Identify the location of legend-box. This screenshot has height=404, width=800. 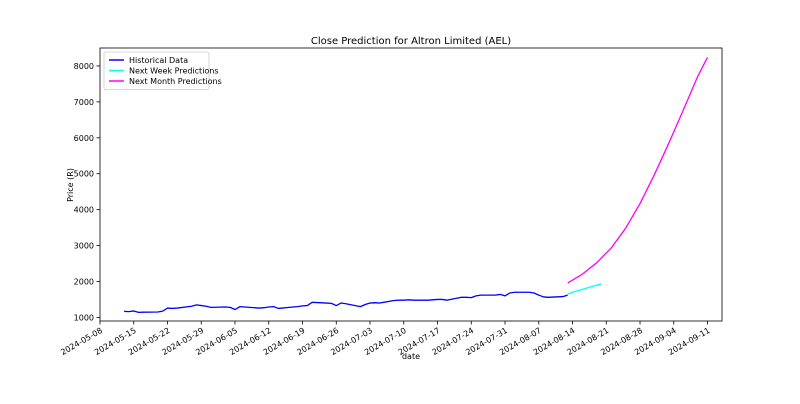
(156, 70).